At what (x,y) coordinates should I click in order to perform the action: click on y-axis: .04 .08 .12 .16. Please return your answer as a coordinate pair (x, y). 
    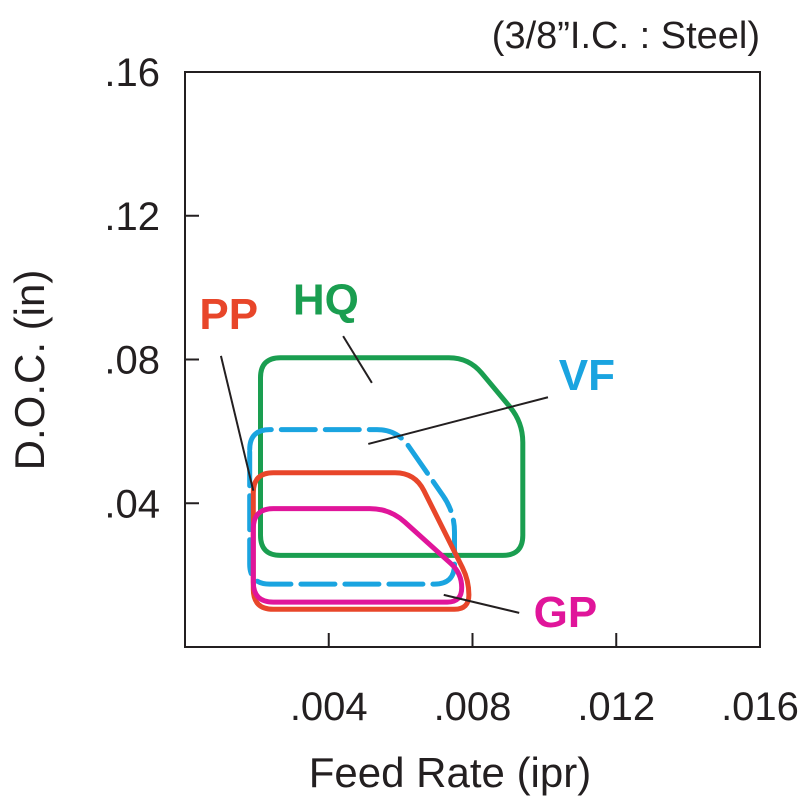
    Looking at the image, I should click on (151, 288).